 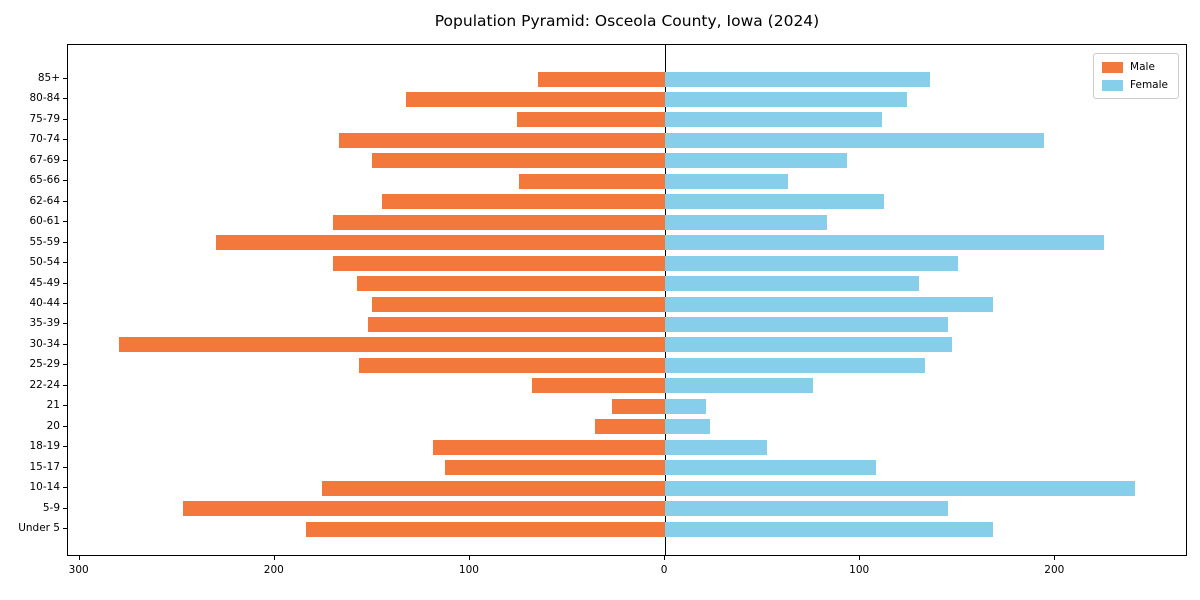 I want to click on legend-item-male: Male, so click(x=1135, y=67).